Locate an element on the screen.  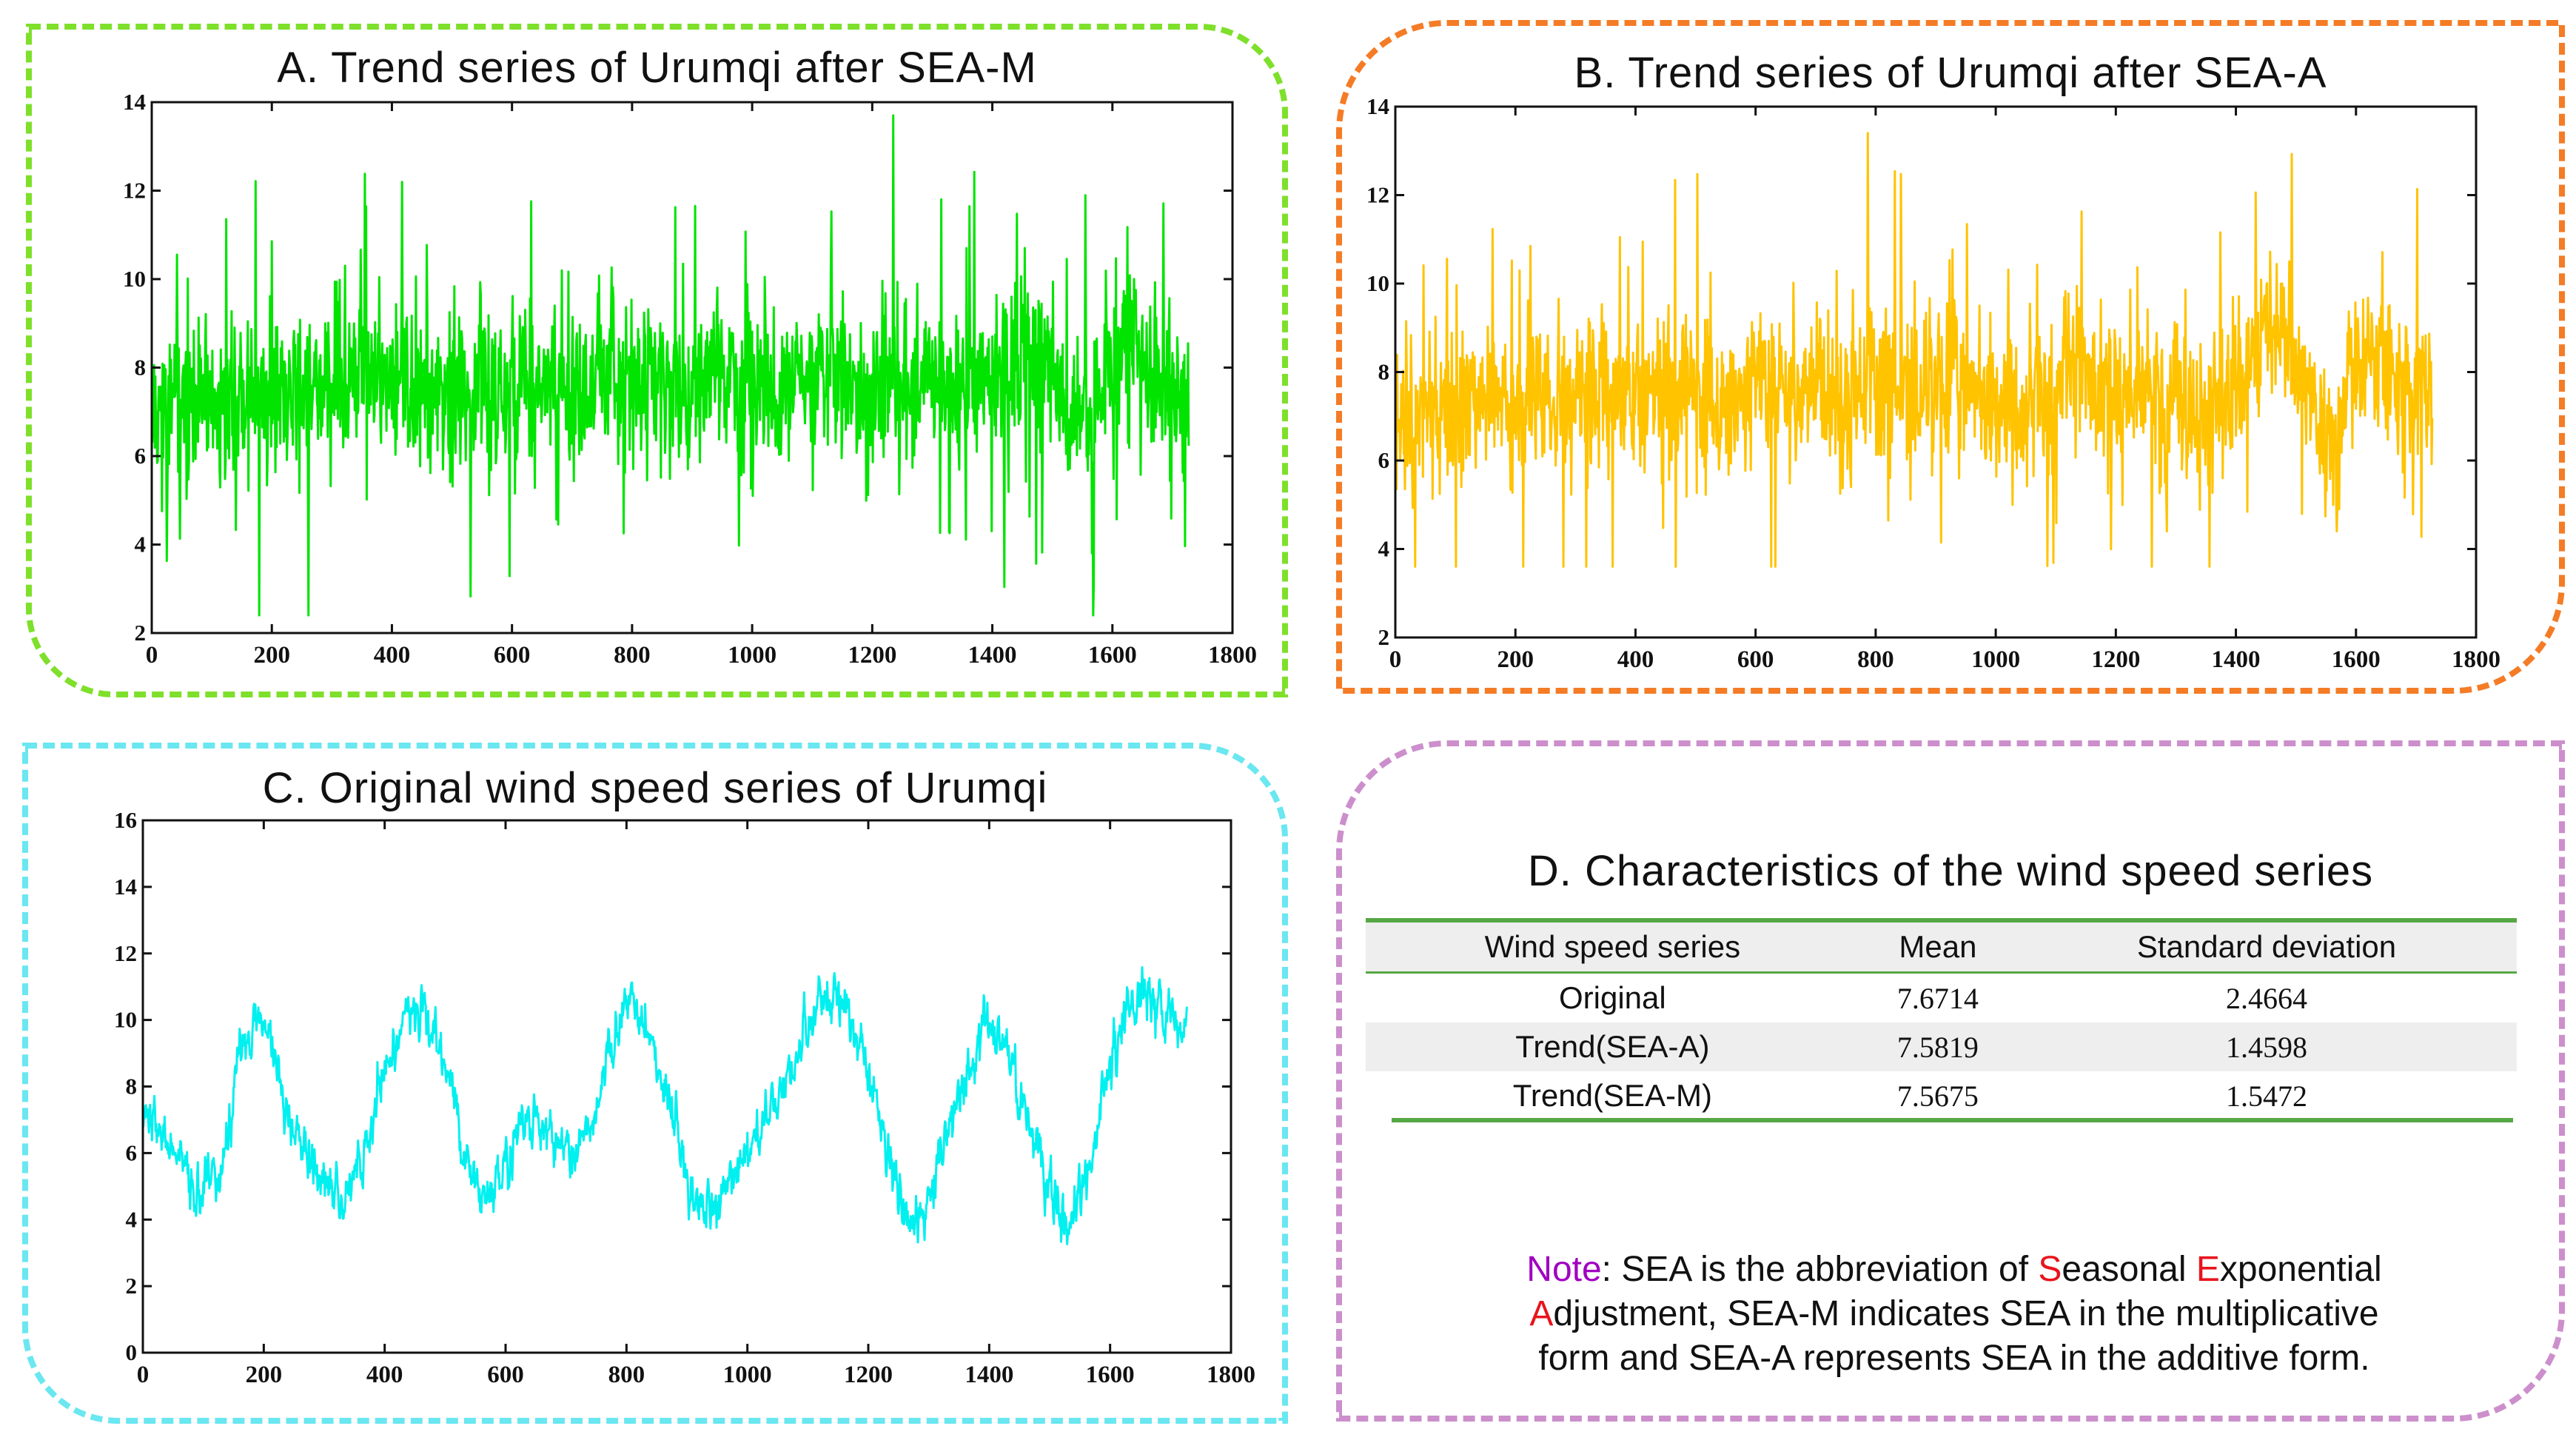
note-s-rest: easonal is located at coordinates (2129, 1269).